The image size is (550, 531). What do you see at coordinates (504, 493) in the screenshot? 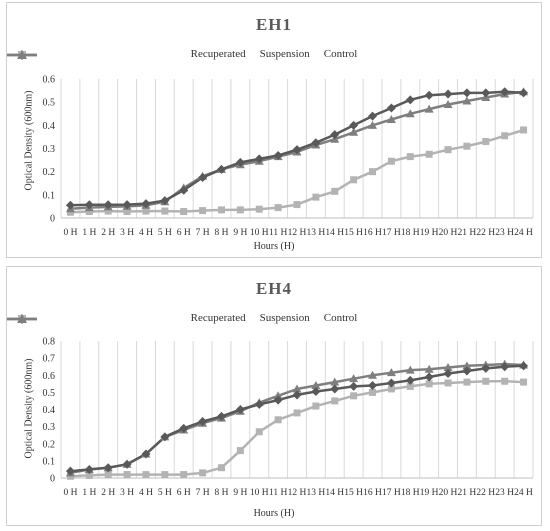
I see `x-tick-label: 23 H` at bounding box center [504, 493].